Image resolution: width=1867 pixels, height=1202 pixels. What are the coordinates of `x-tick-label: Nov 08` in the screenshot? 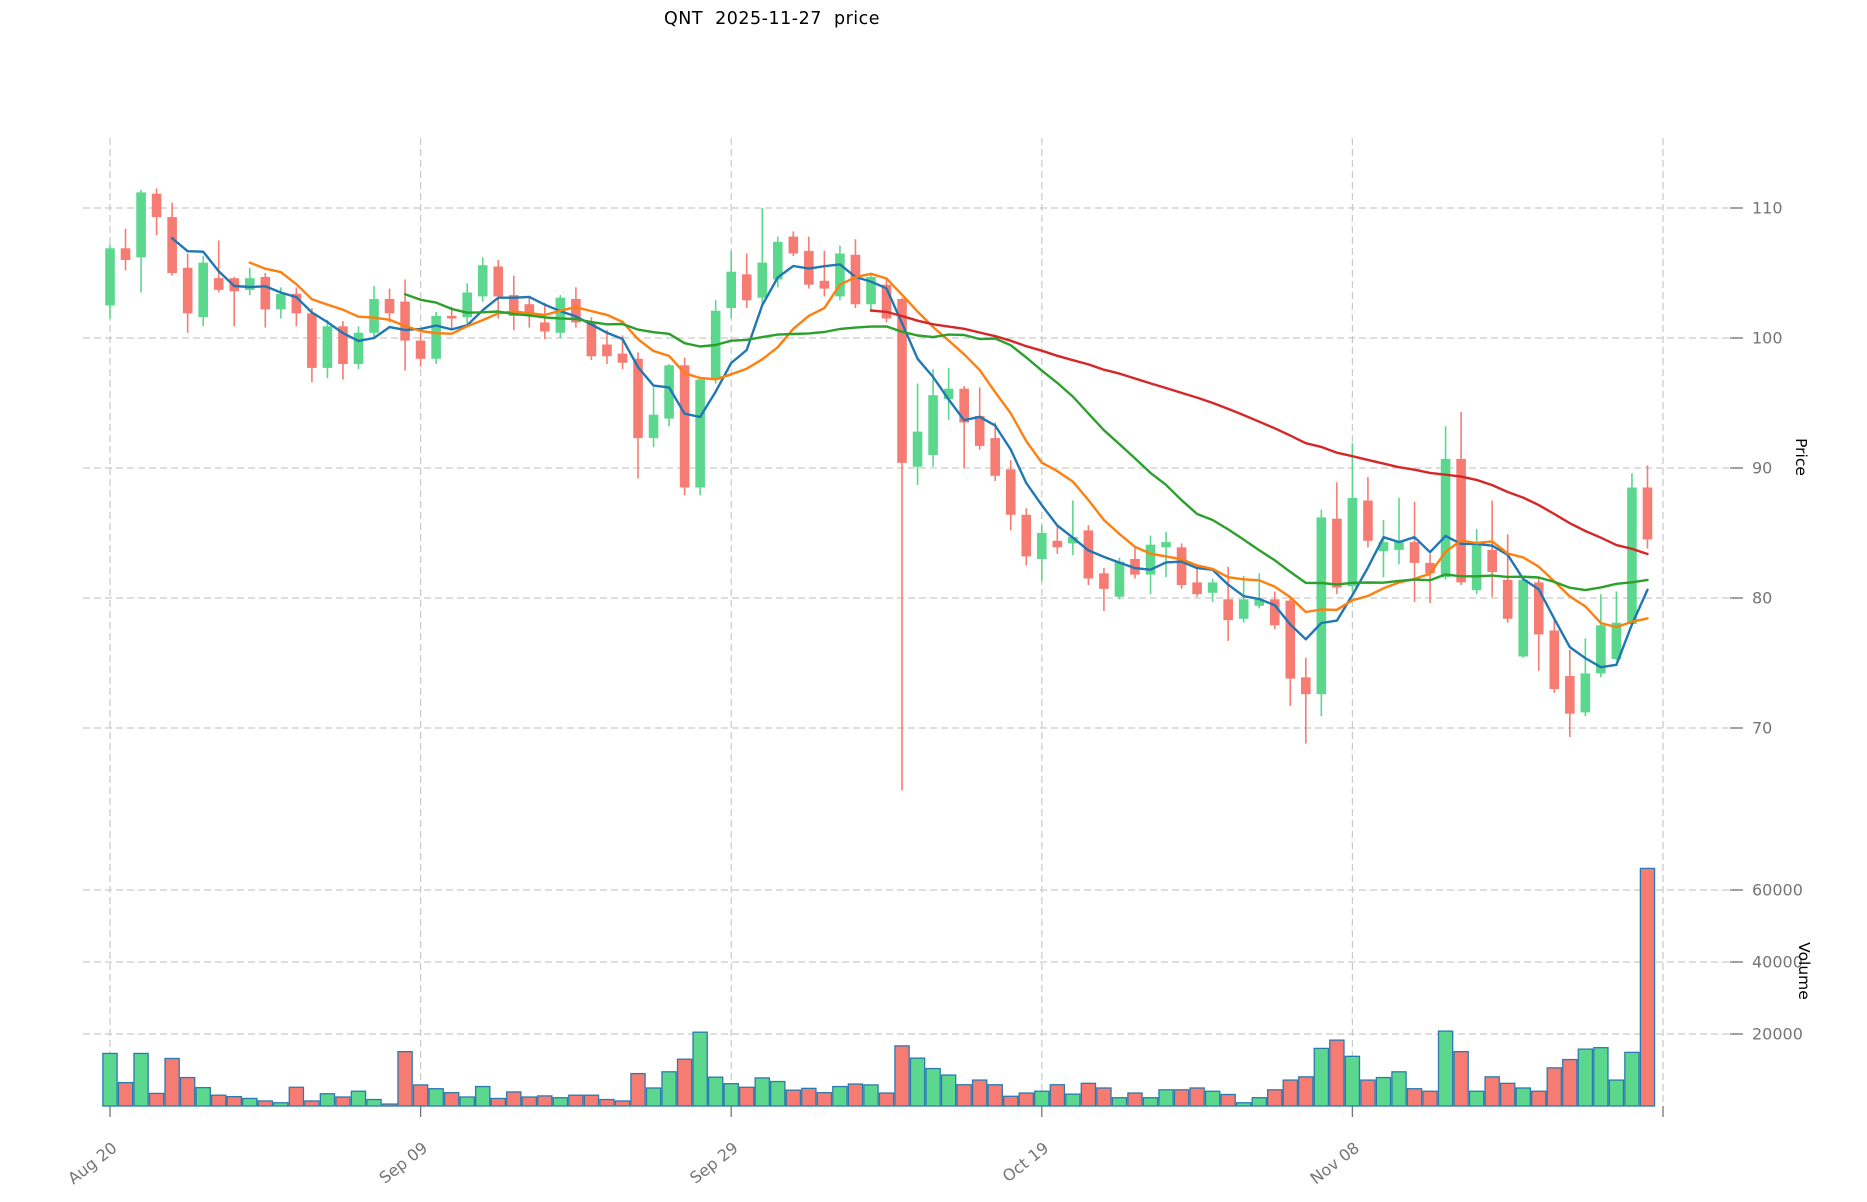 It's located at (1335, 1163).